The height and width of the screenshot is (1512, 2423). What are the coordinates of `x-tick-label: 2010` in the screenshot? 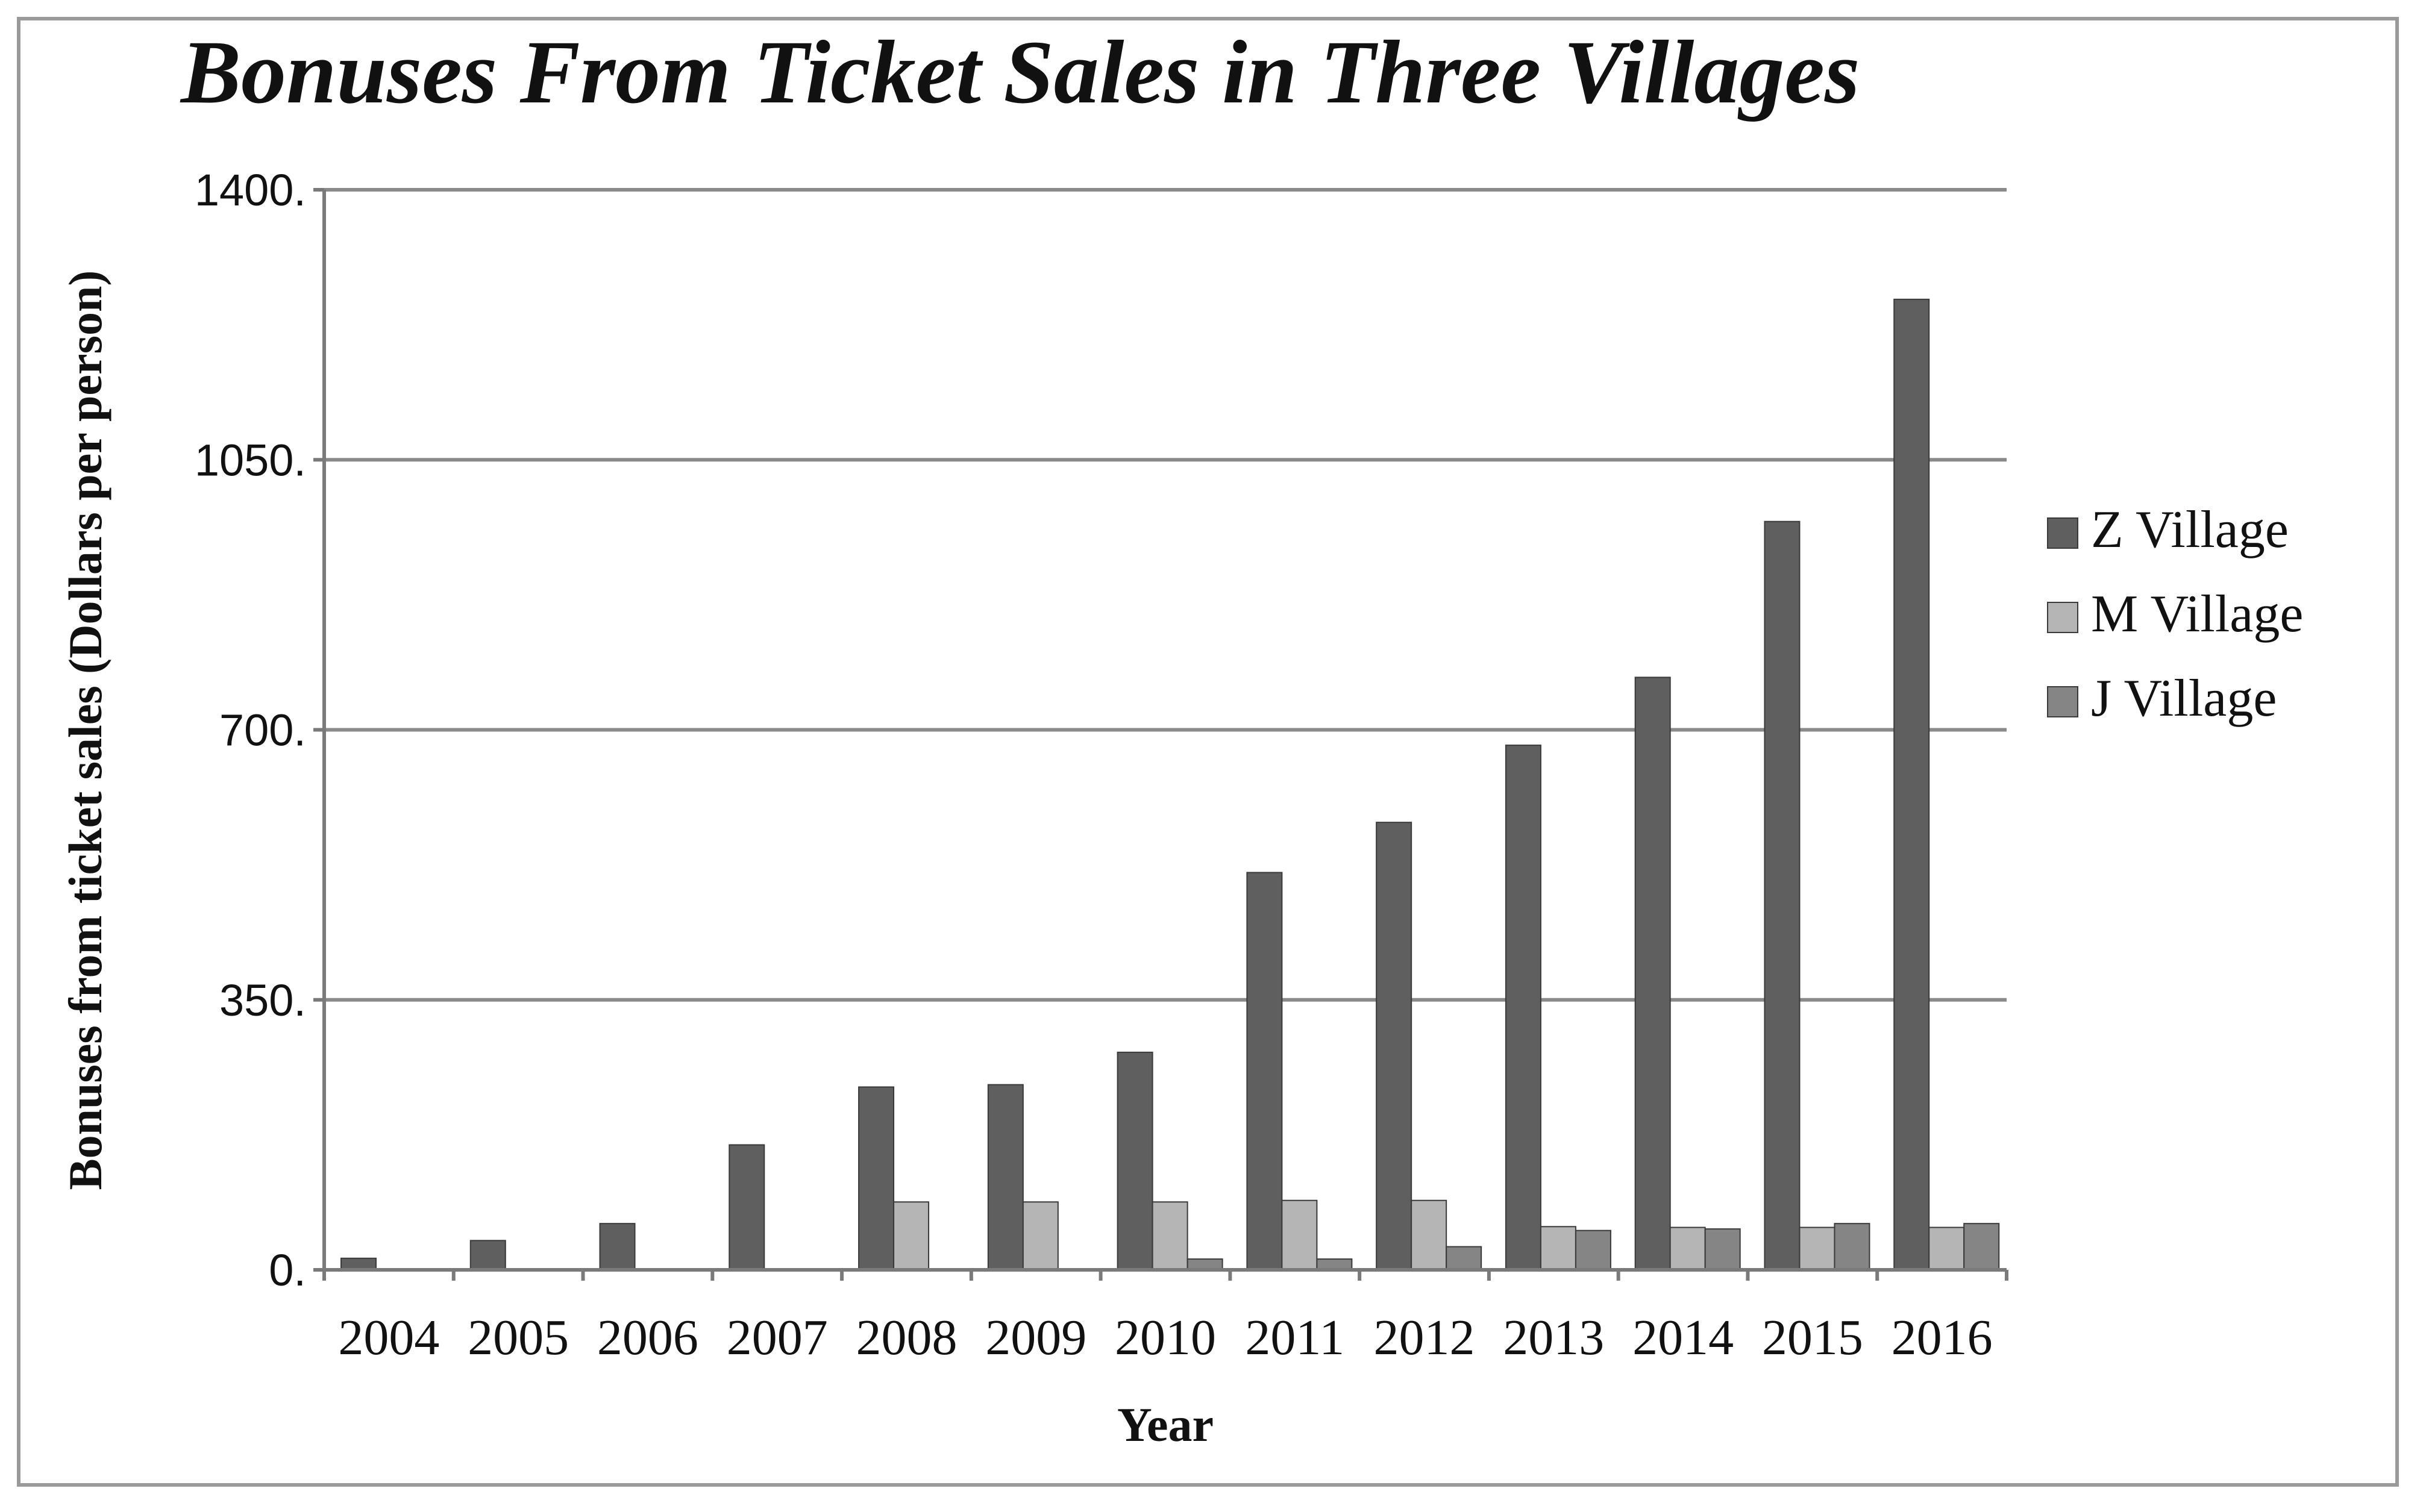 It's located at (1165, 1338).